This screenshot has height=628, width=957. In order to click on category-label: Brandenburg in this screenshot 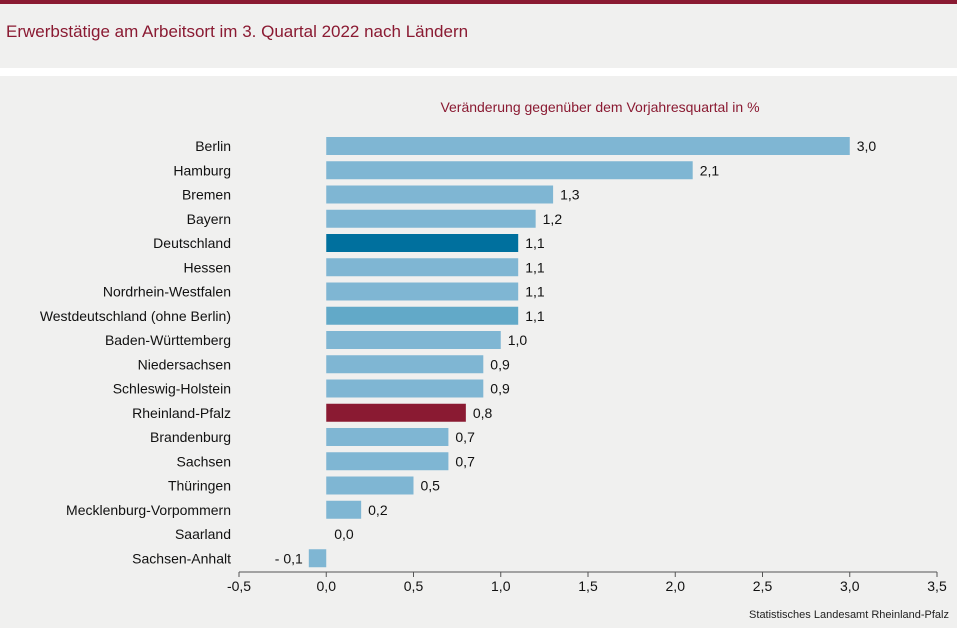, I will do `click(190, 437)`.